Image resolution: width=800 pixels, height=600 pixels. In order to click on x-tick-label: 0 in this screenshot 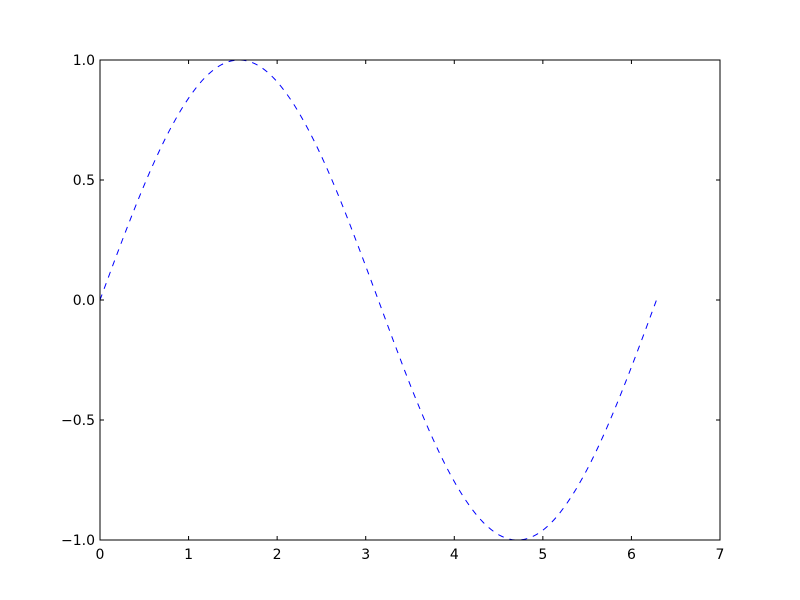, I will do `click(100, 555)`.